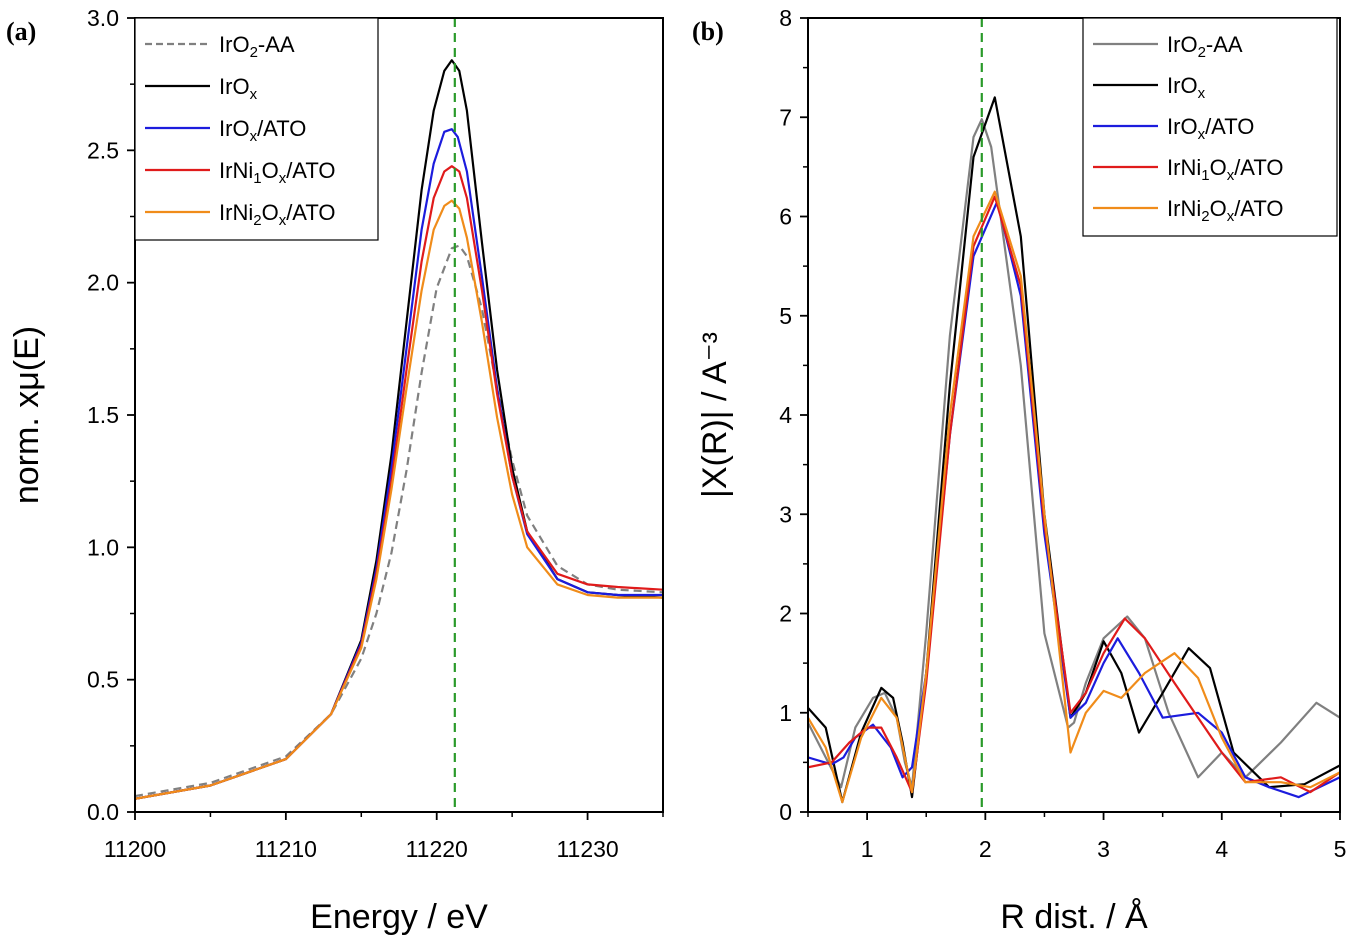 The height and width of the screenshot is (940, 1350). What do you see at coordinates (399, 917) in the screenshot?
I see `x-axis-title: Energy / eV` at bounding box center [399, 917].